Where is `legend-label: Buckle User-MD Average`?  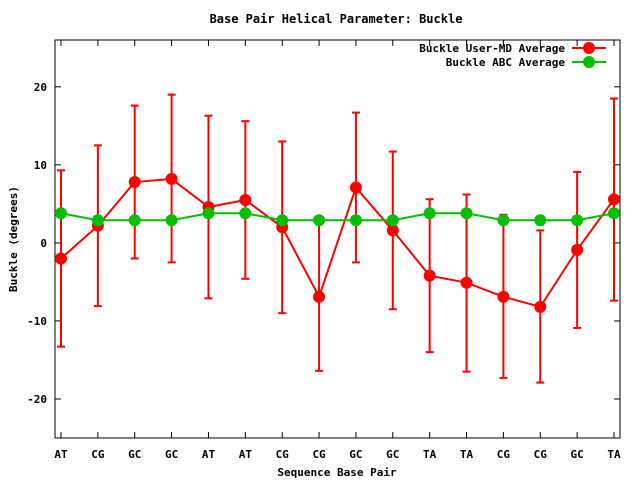
legend-label: Buckle User-MD Average is located at coordinates (492, 48).